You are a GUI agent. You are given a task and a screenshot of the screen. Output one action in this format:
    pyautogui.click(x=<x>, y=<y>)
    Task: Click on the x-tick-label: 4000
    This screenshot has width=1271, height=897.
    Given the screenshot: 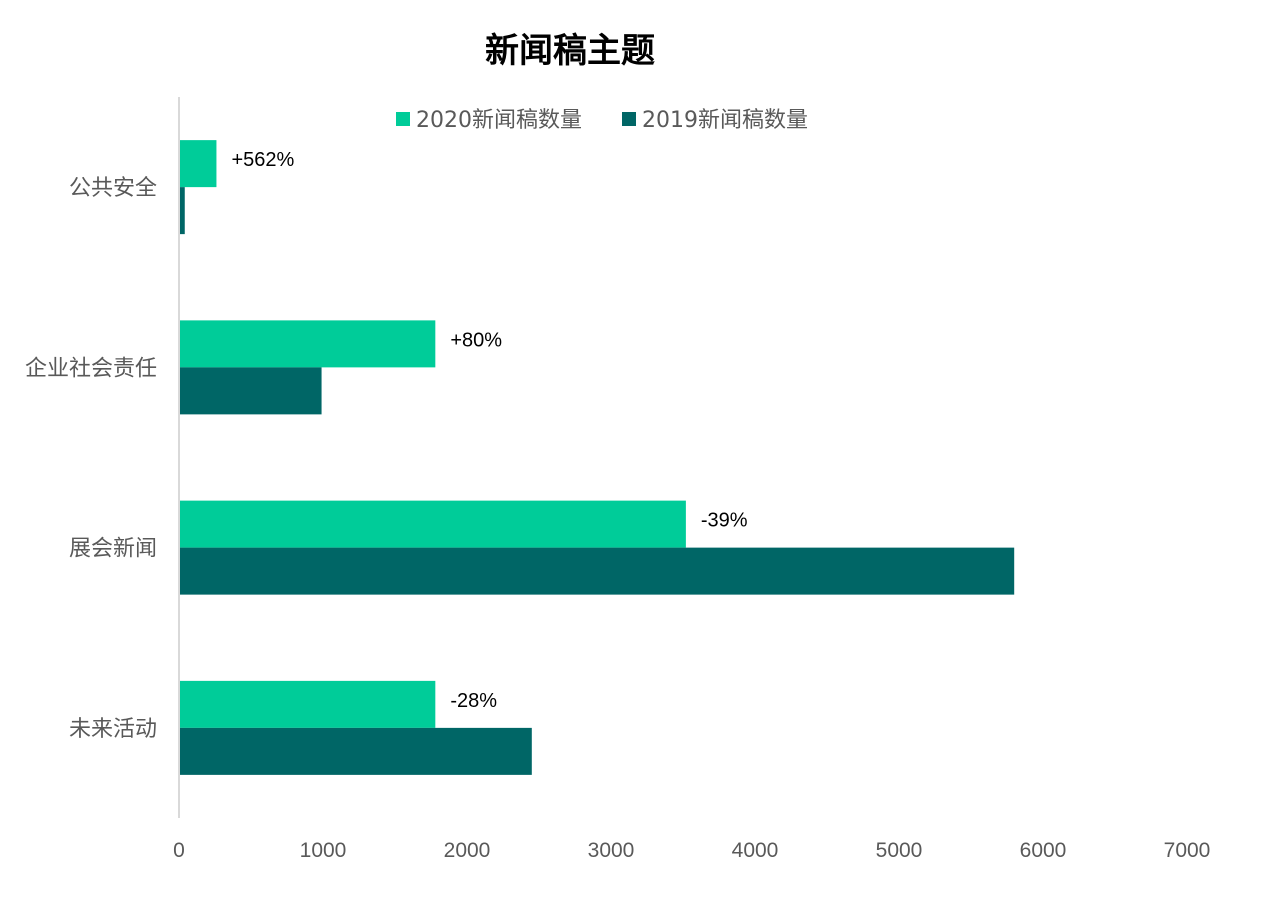 What is the action you would take?
    pyautogui.click(x=755, y=850)
    